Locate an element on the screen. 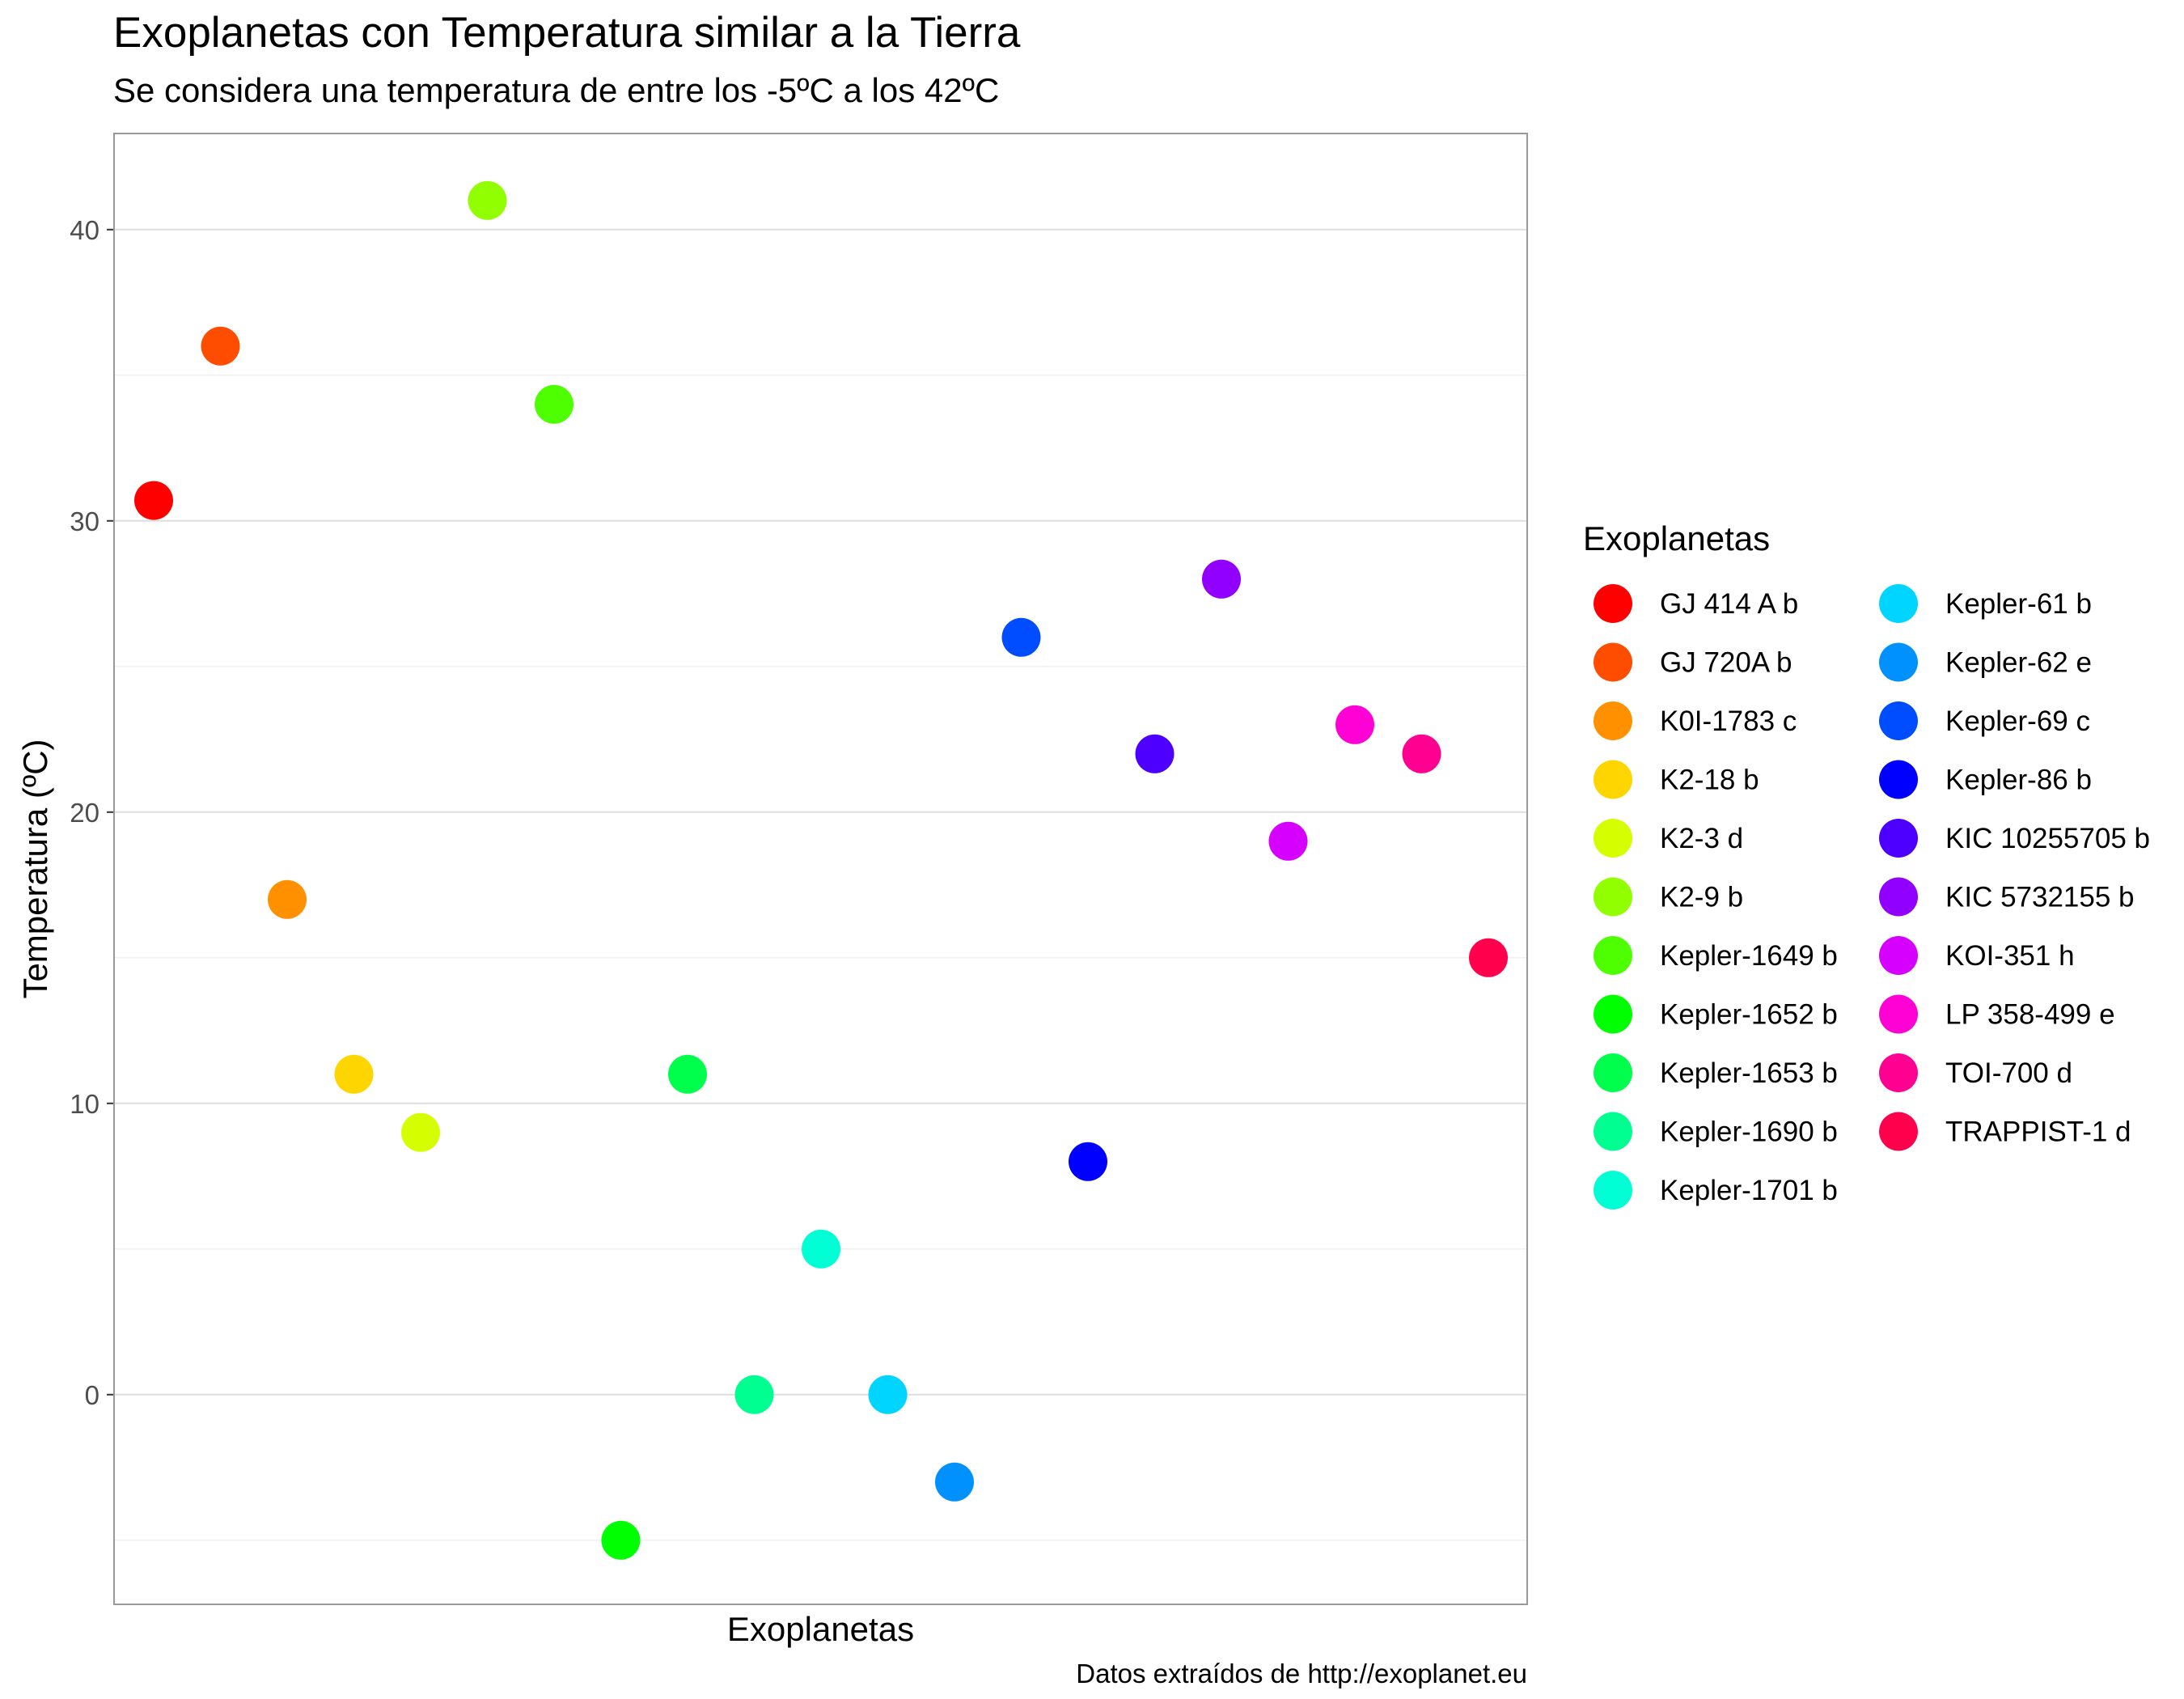  chart-caption: Datos extraídos de http://exoplanet.eu is located at coordinates (1301, 1673).